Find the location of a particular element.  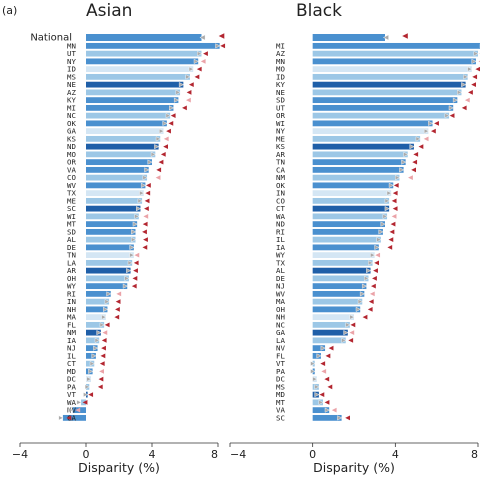

state-label: NE is located at coordinates (280, 92).